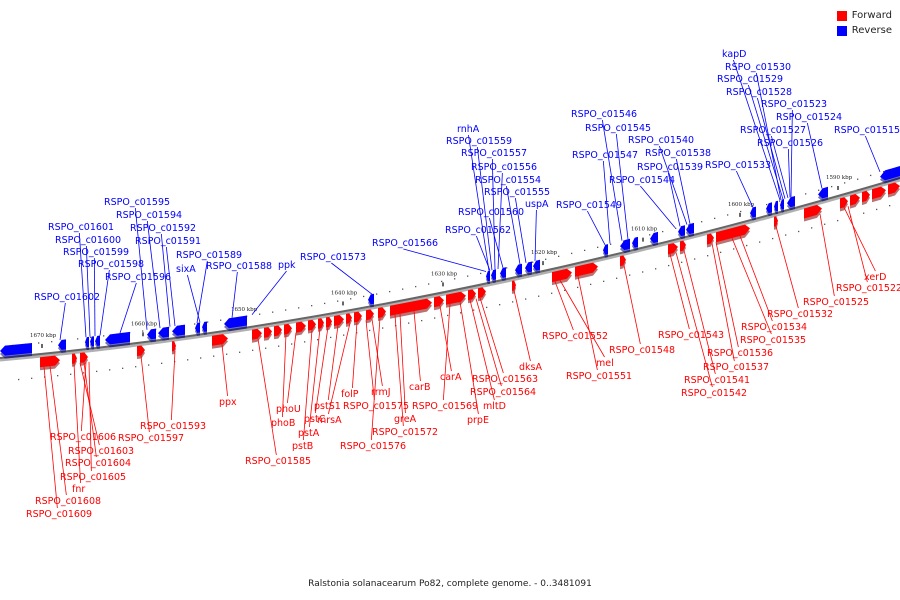 This screenshot has width=900, height=600. What do you see at coordinates (504, 167) in the screenshot?
I see `reverse-gene-label: RSPO_c01556` at bounding box center [504, 167].